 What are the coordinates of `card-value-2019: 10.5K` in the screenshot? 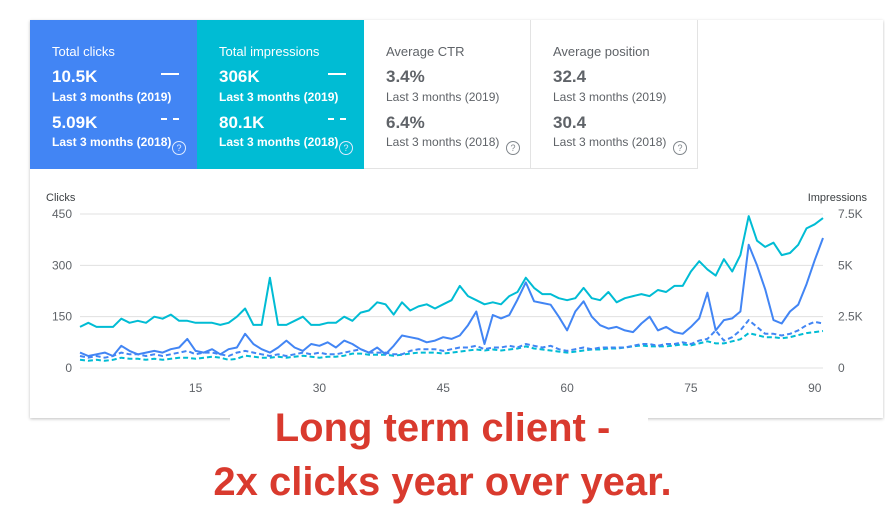 It's located at (75, 76).